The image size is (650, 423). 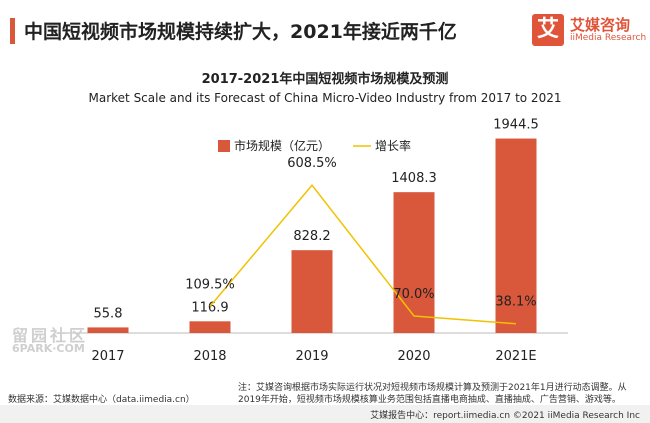 What do you see at coordinates (413, 356) in the screenshot?
I see `x-tick-label-2020: 2020` at bounding box center [413, 356].